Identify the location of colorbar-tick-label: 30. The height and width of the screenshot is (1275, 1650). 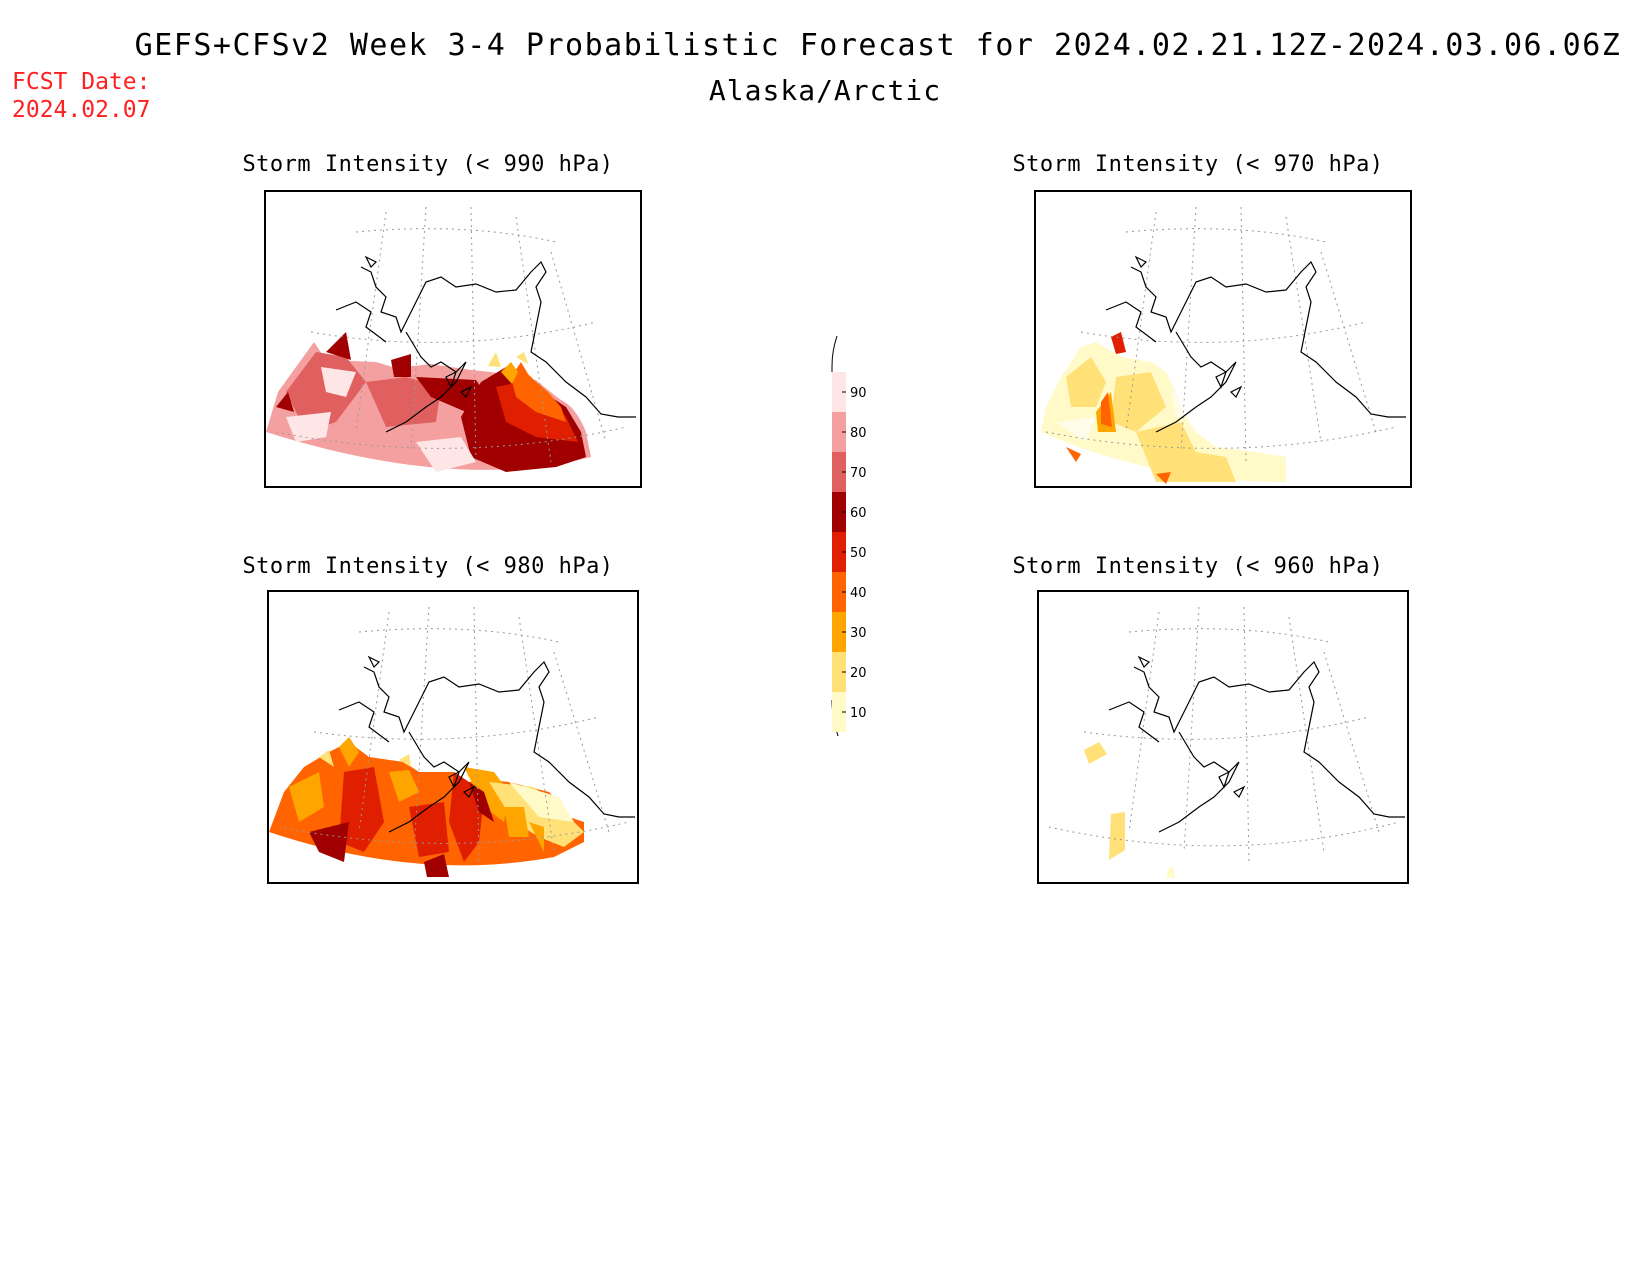
(858, 633).